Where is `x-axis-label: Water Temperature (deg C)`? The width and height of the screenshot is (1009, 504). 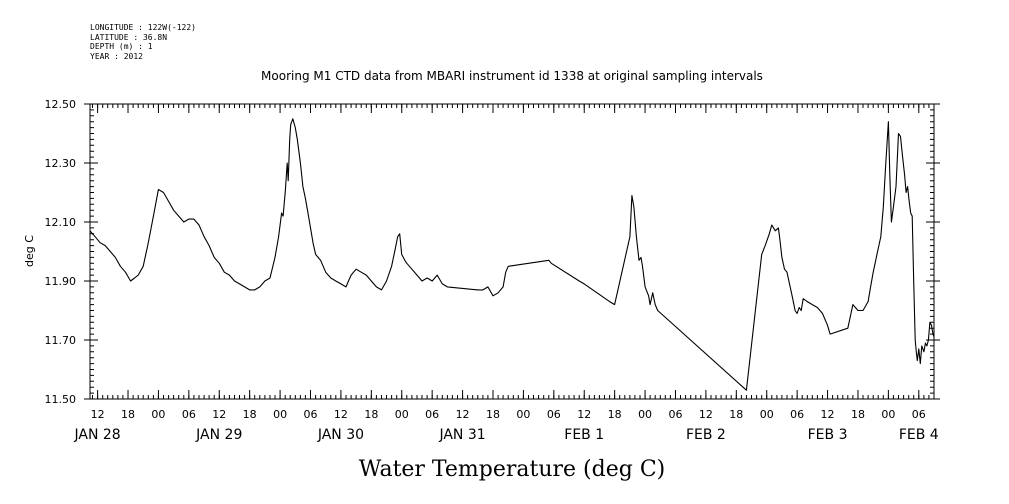
x-axis-label: Water Temperature (deg C) is located at coordinates (512, 469).